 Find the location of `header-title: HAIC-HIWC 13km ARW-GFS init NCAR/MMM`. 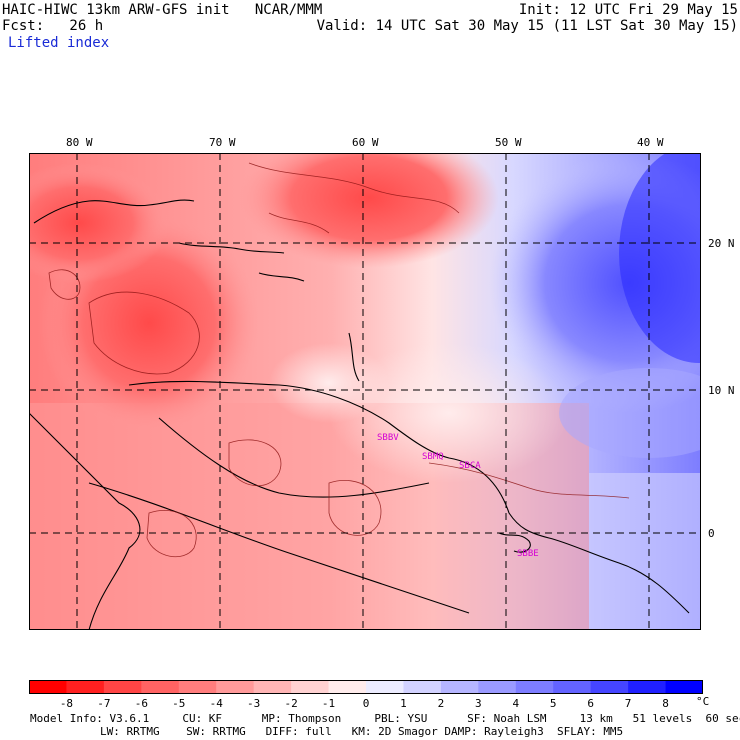

header-title: HAIC-HIWC 13km ARW-GFS init NCAR/MMM is located at coordinates (162, 10).